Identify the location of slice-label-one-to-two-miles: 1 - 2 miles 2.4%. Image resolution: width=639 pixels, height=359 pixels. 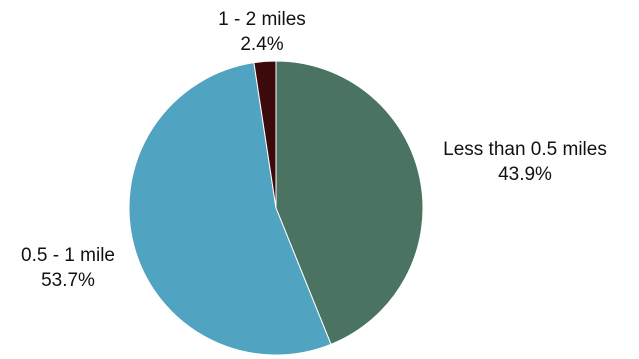
(262, 32).